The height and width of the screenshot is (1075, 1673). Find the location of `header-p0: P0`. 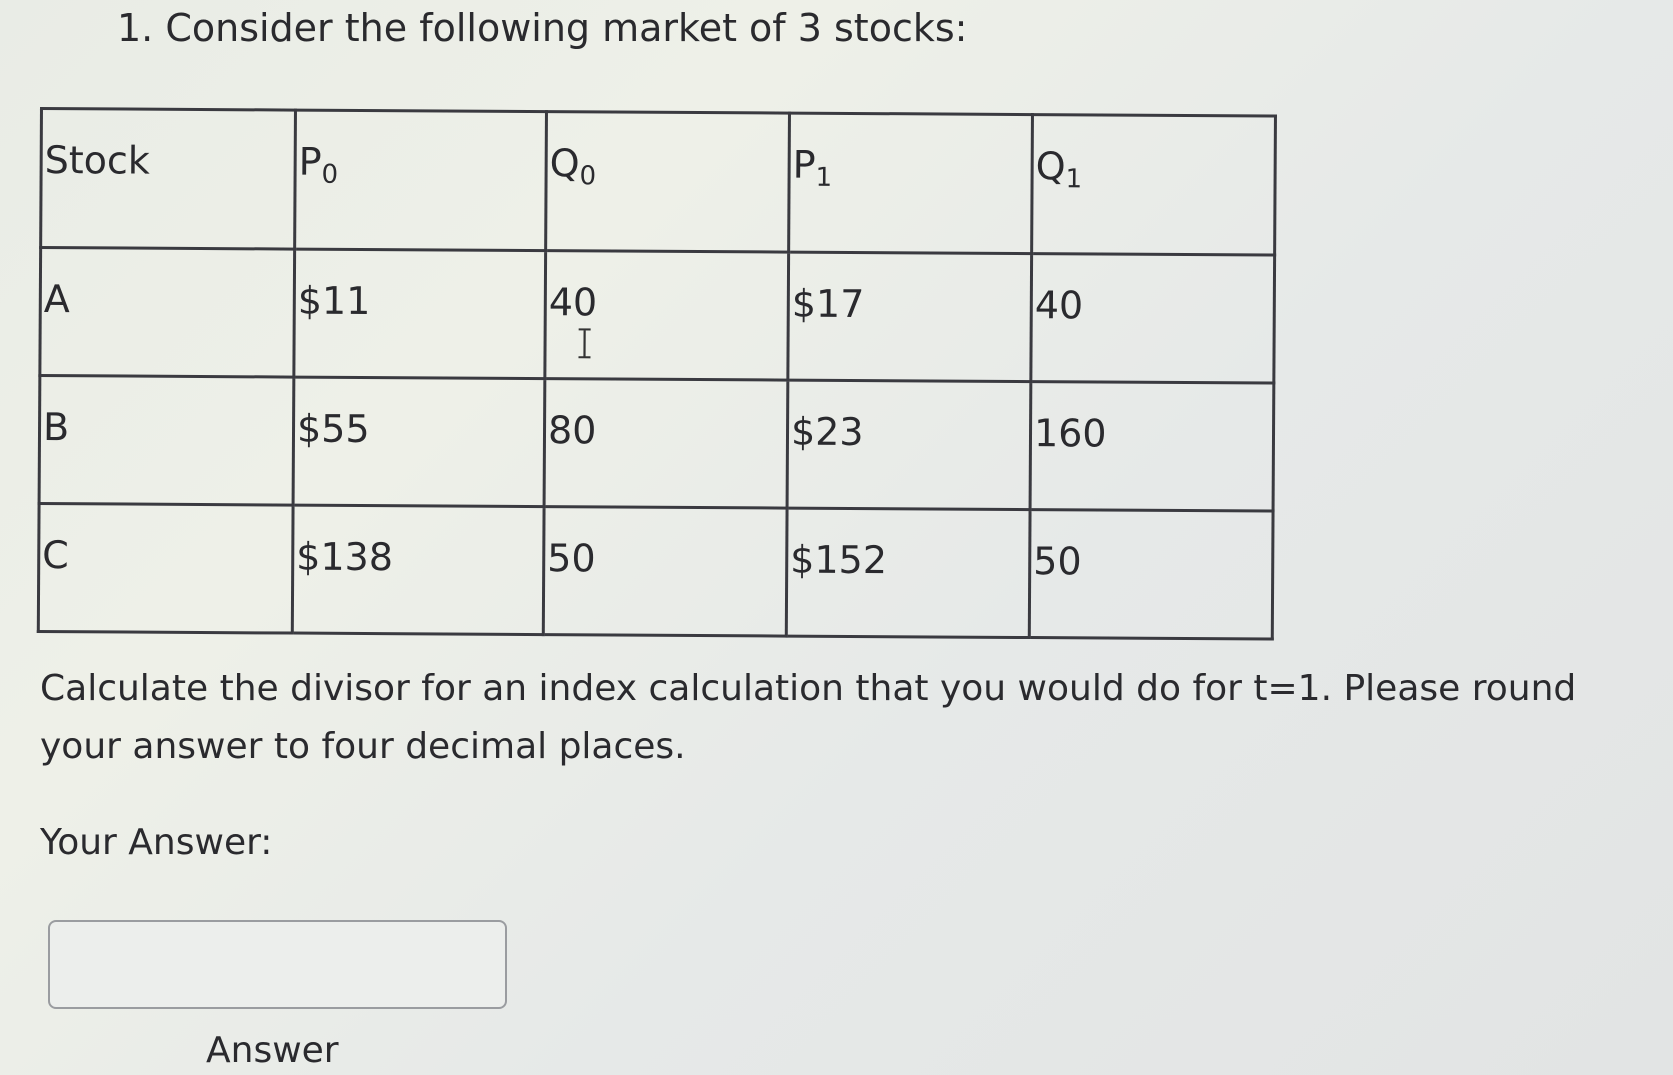

header-p0: P0 is located at coordinates (420, 180).